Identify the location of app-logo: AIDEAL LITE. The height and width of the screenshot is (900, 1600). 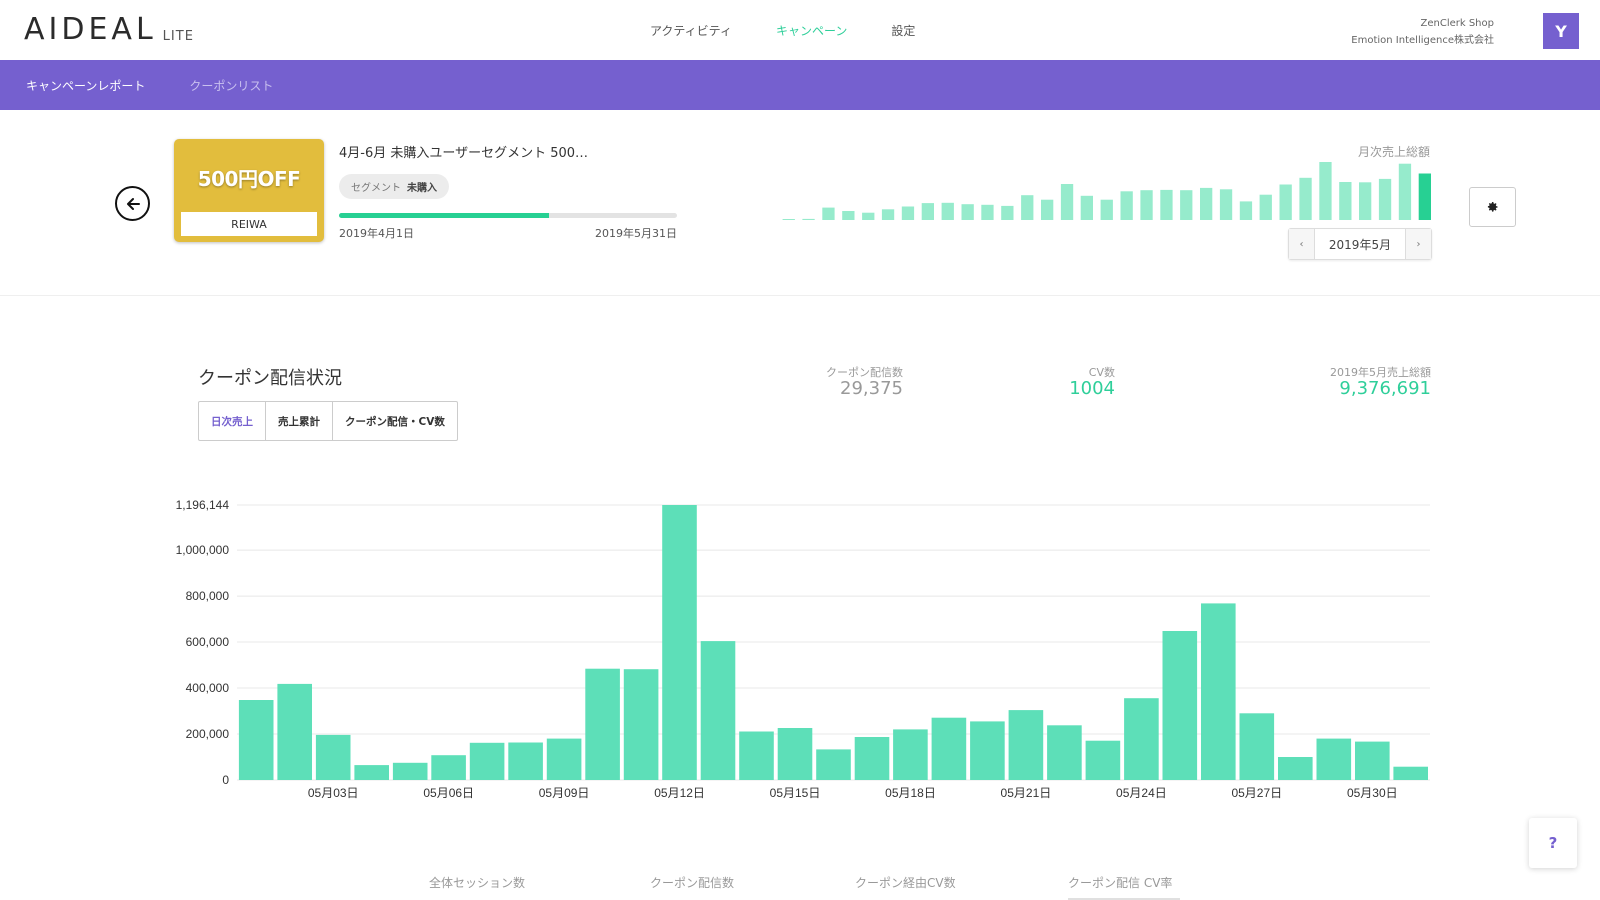
(109, 30).